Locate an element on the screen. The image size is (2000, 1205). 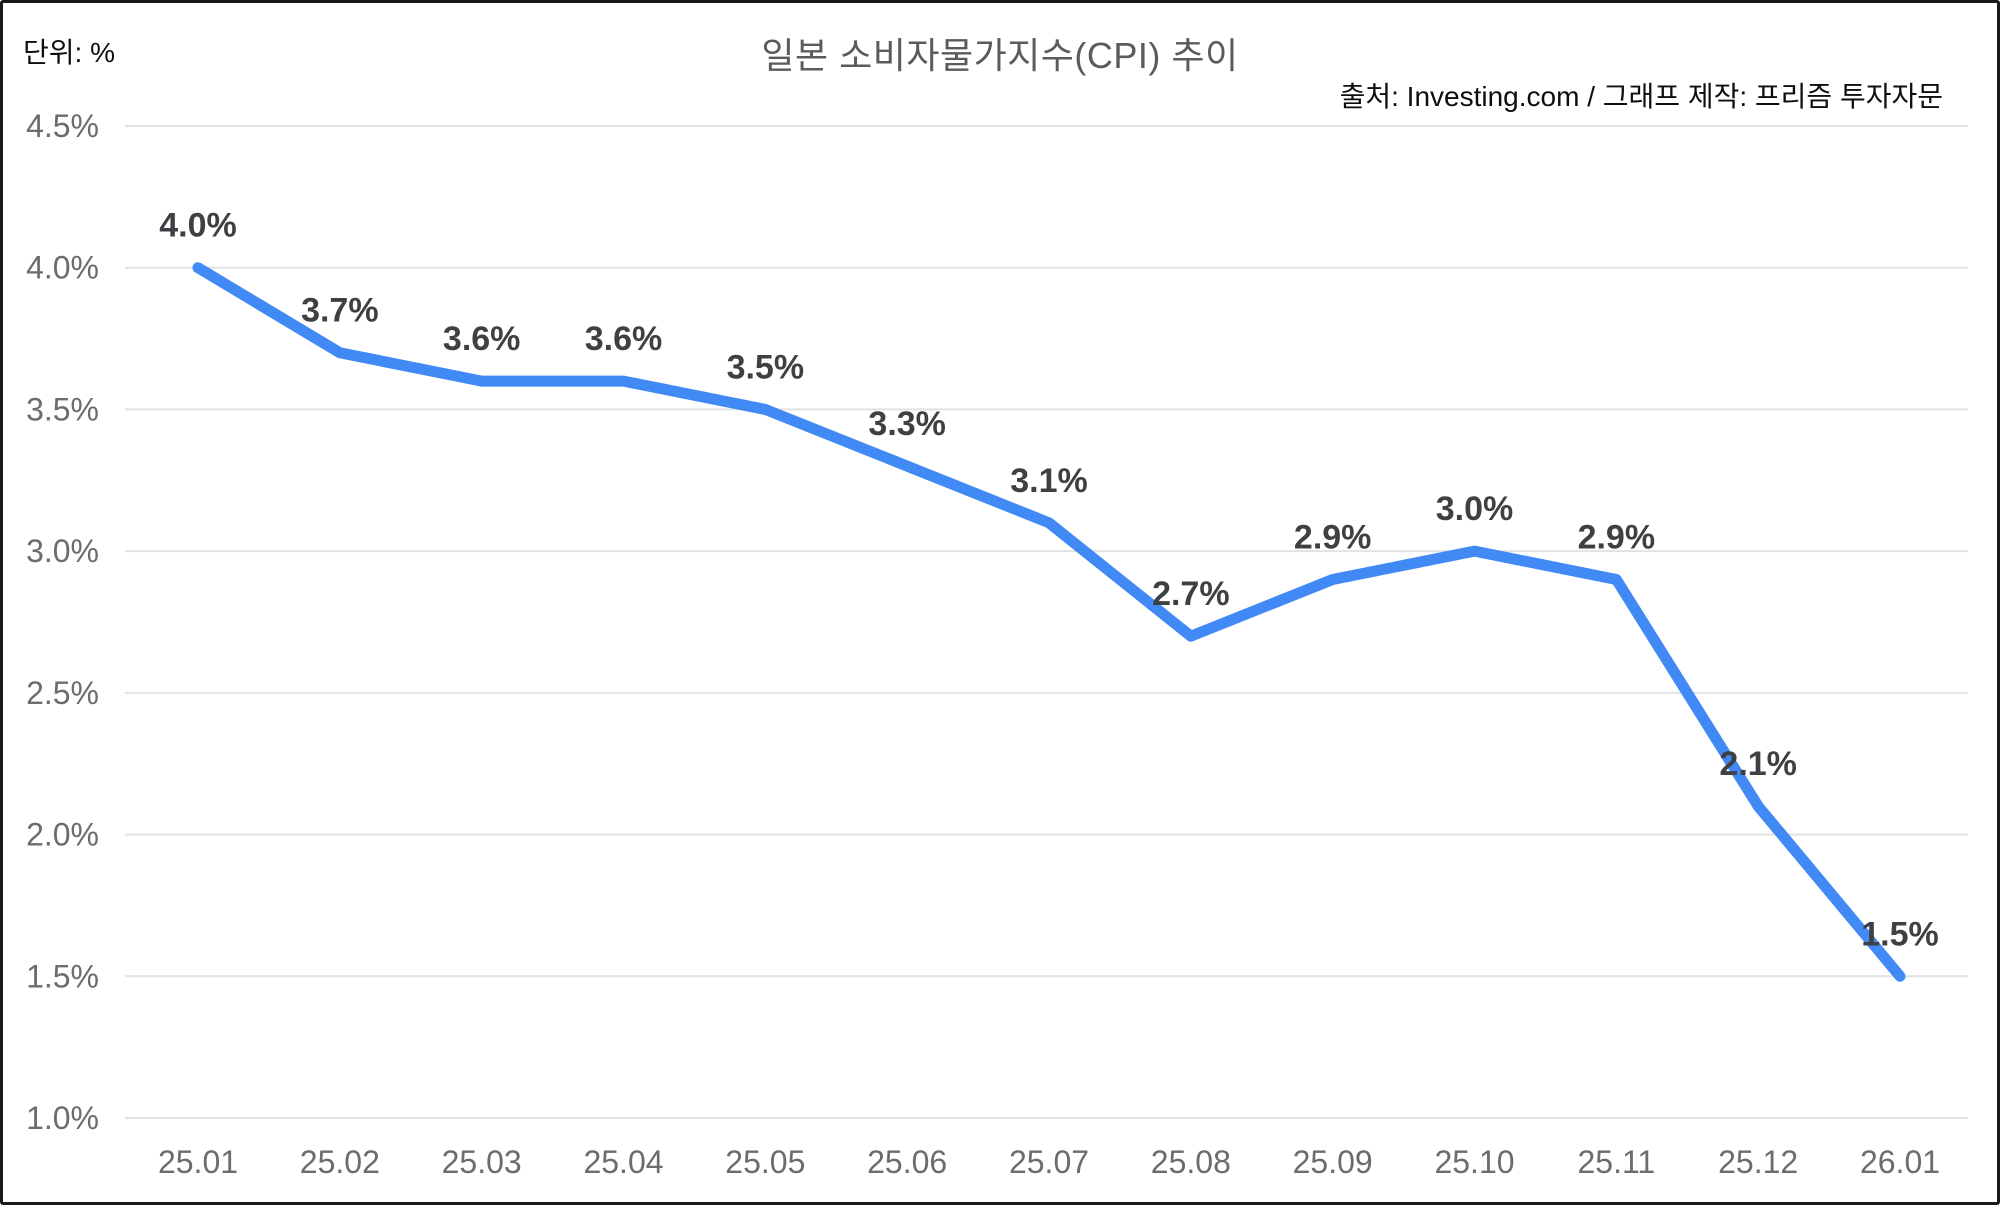
x-tick-label: 25.03 is located at coordinates (482, 1162).